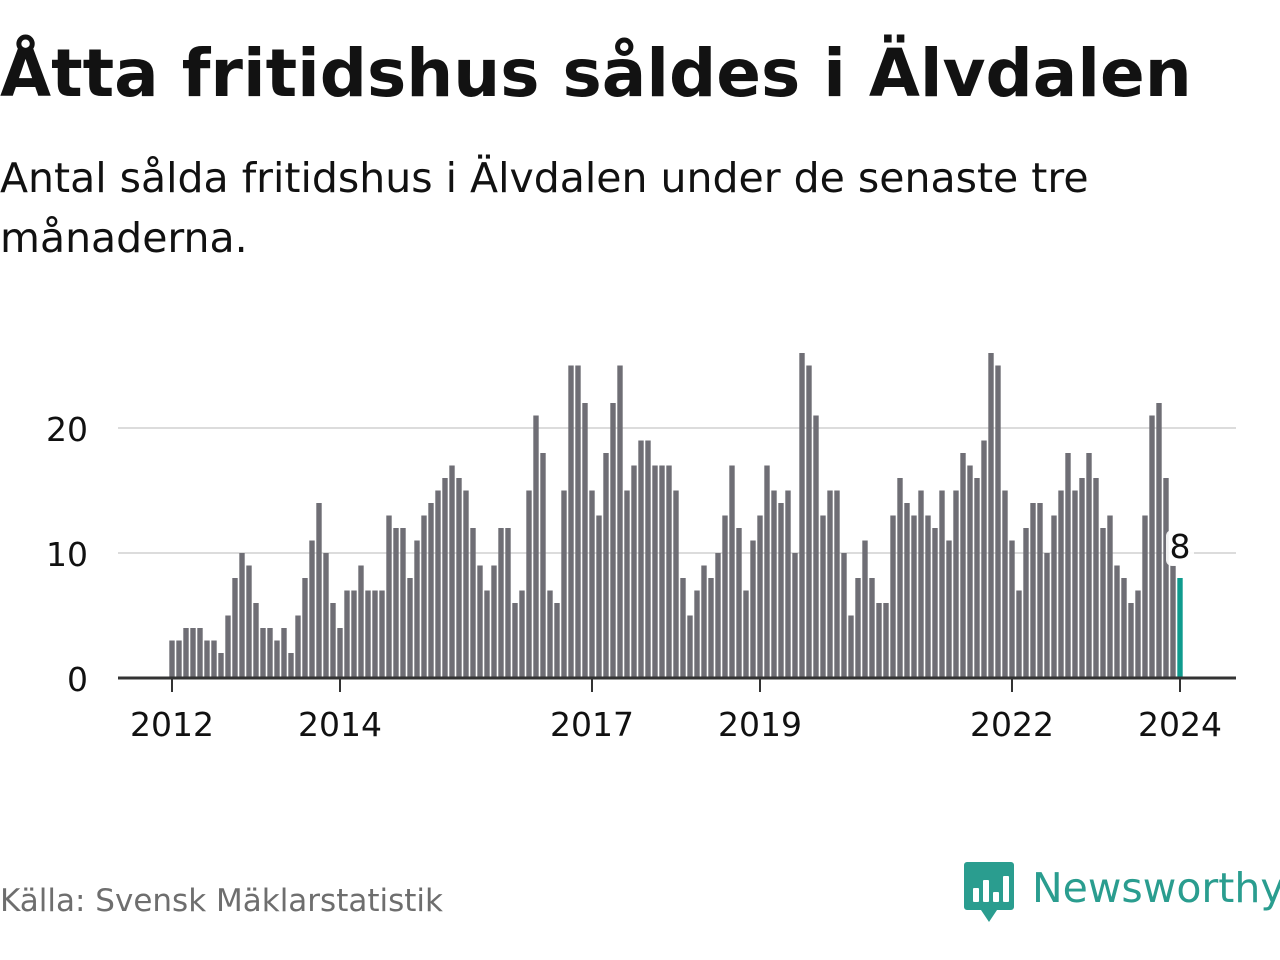 The width and height of the screenshot is (1280, 960). I want to click on data-label-bg, so click(1180, 548).